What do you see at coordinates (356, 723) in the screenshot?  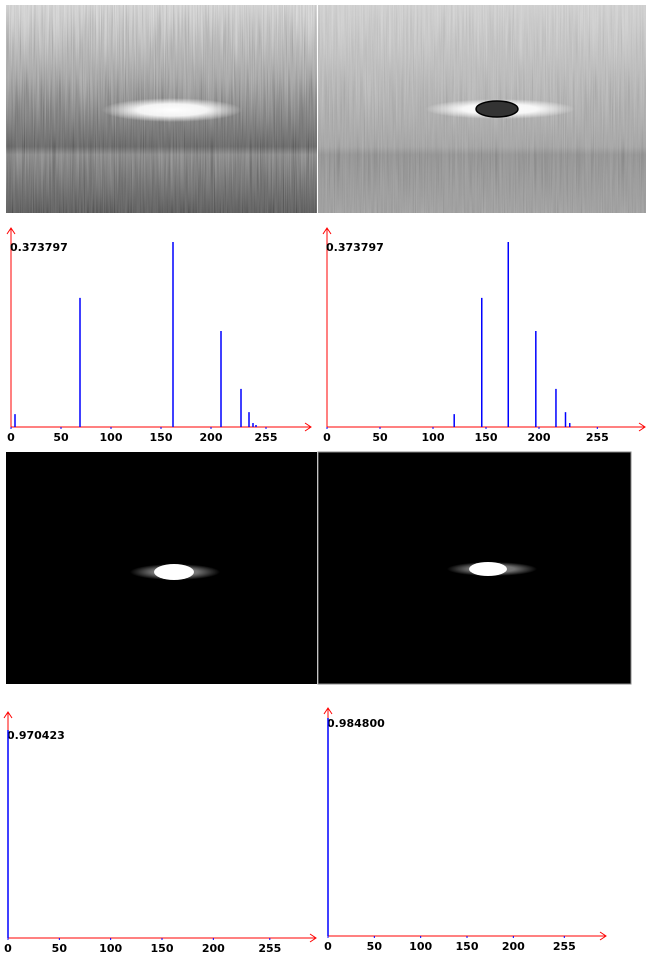 I see `y-max-label: 0.984800` at bounding box center [356, 723].